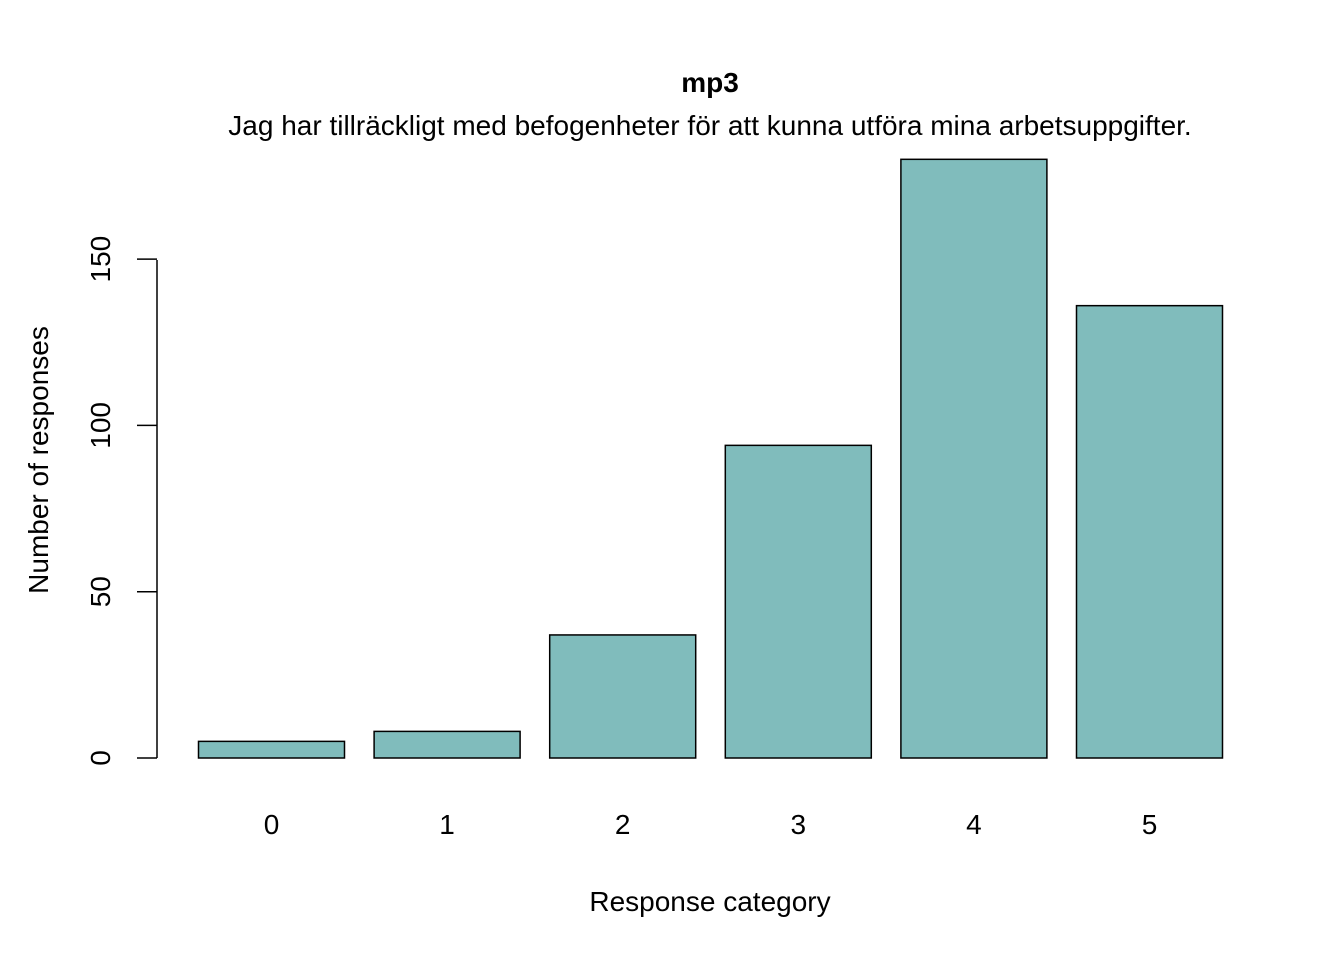 The image size is (1344, 960). I want to click on x-tick-label: 4, so click(974, 824).